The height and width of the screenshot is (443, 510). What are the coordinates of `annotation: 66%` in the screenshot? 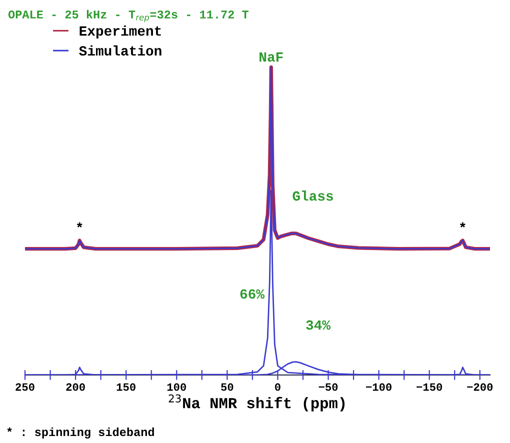 It's located at (252, 294).